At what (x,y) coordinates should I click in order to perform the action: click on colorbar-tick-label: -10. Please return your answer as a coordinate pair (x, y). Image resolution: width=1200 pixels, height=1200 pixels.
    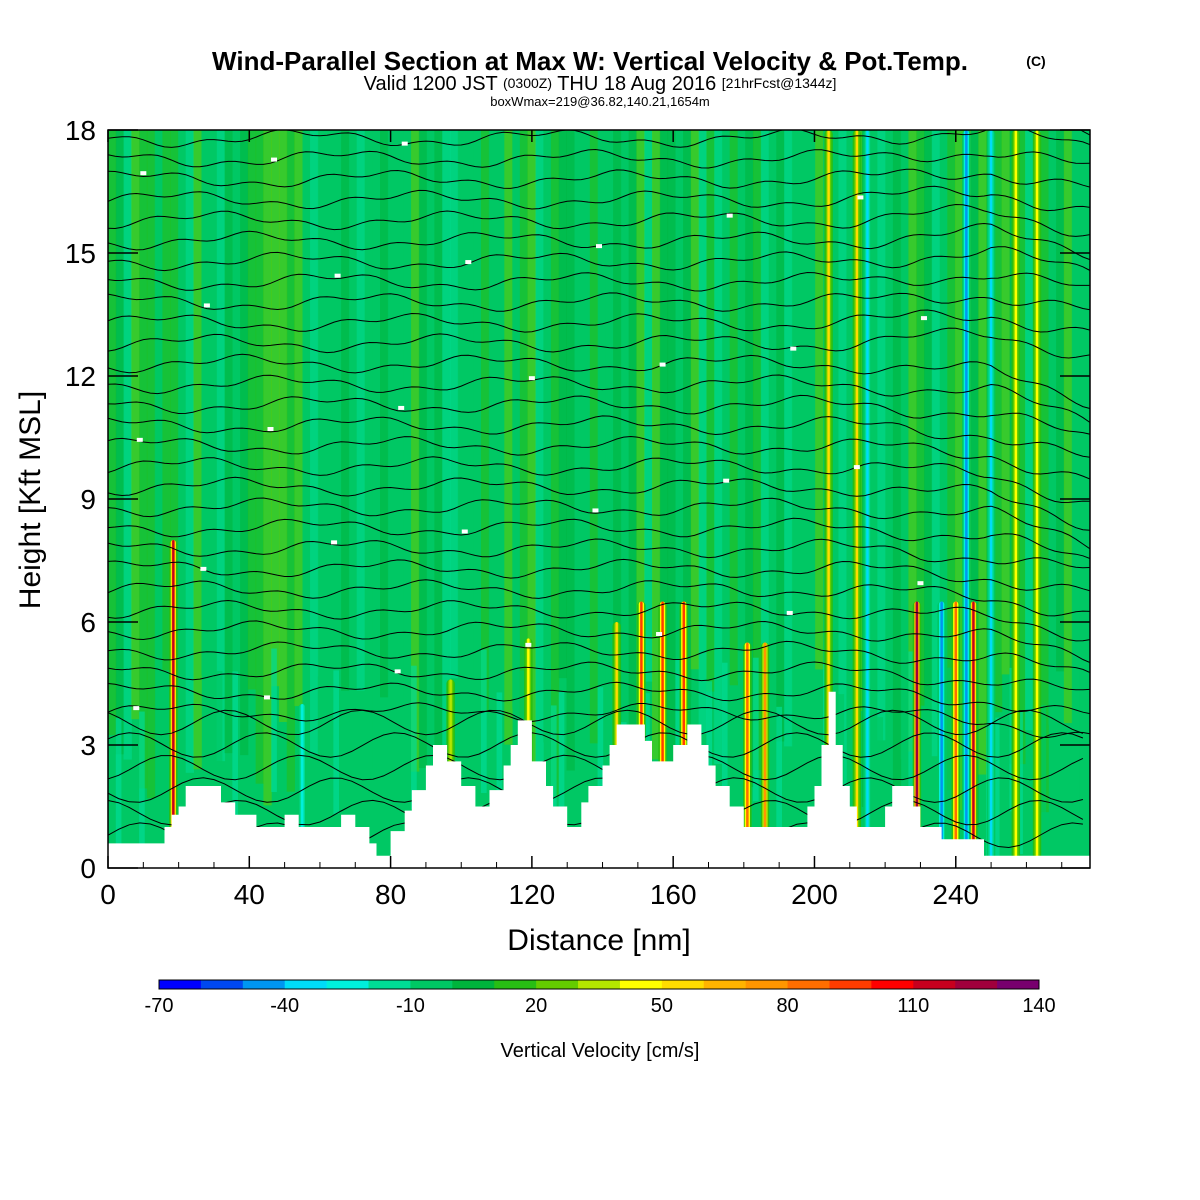
    Looking at the image, I should click on (410, 1006).